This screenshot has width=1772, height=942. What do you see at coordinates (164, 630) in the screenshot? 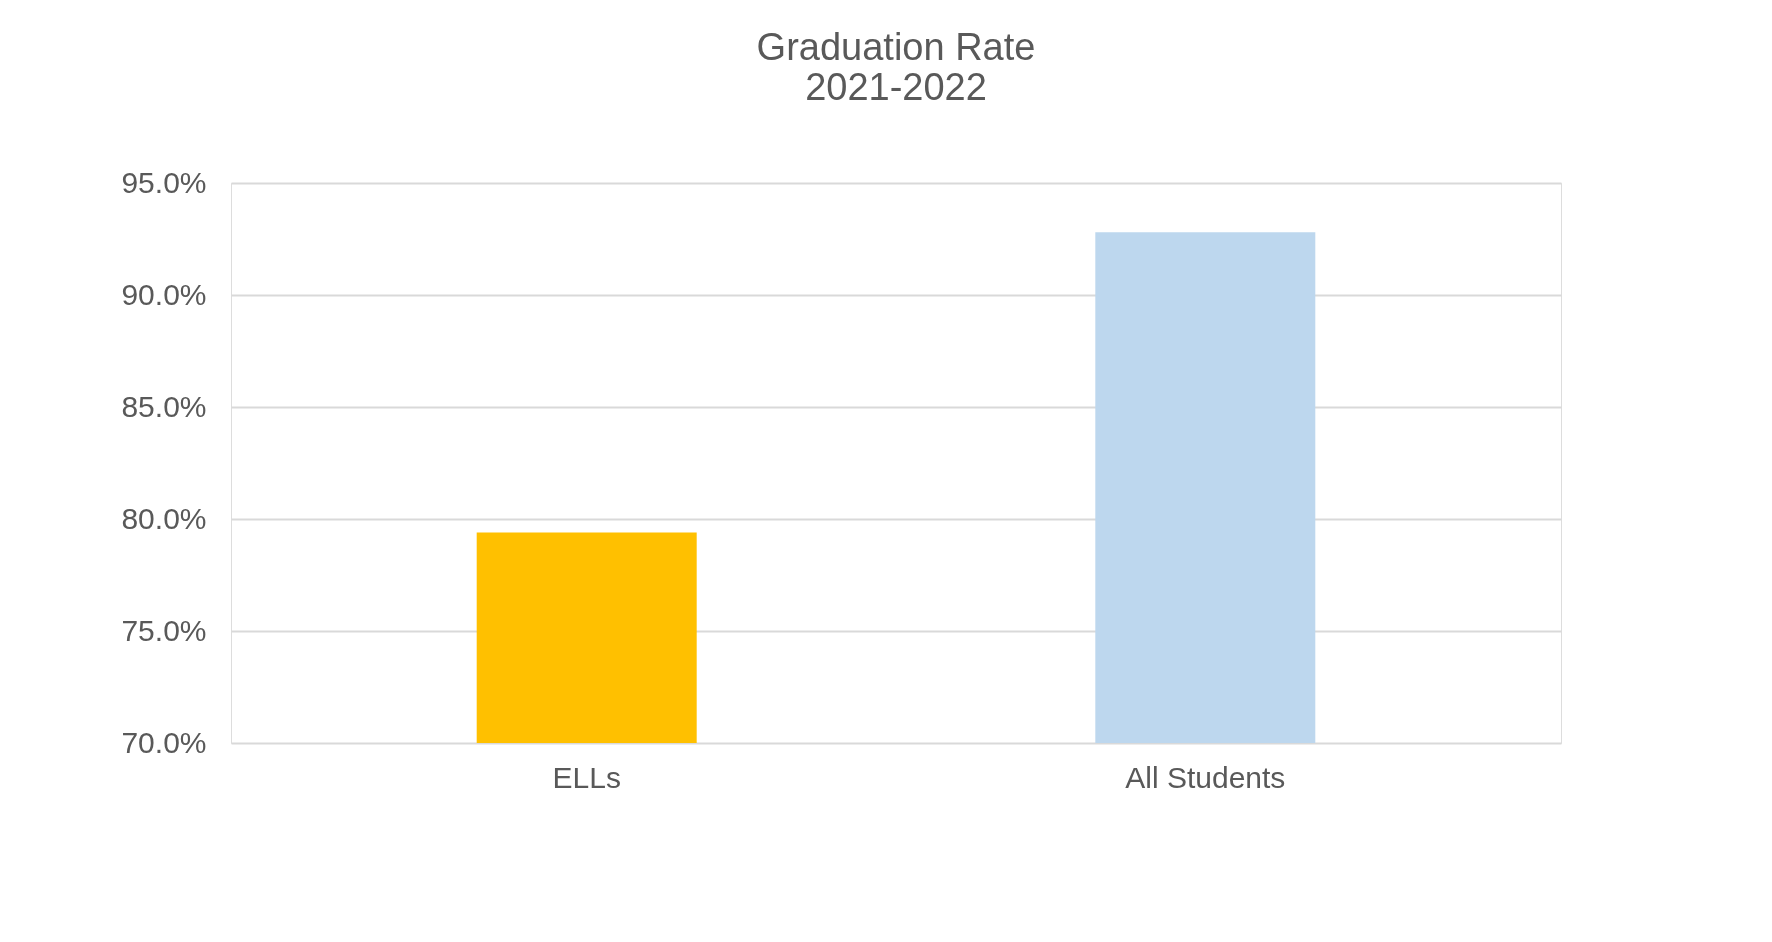
I see `y-tick-label: 75.0%` at bounding box center [164, 630].